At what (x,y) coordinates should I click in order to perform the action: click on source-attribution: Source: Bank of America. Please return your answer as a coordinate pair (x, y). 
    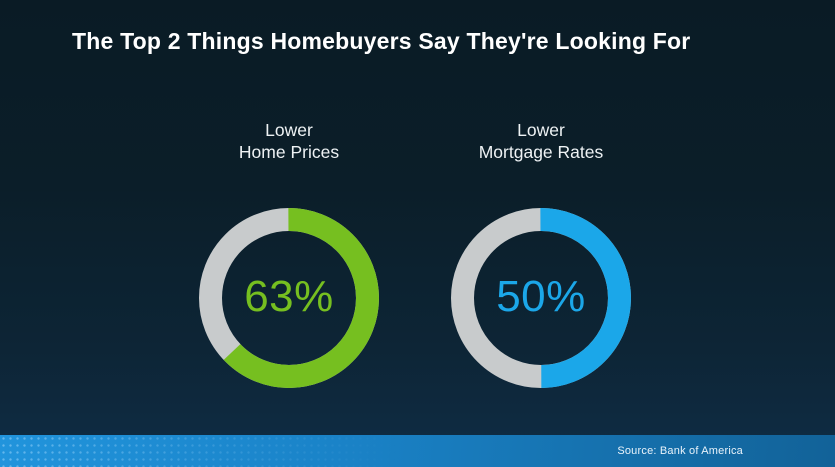
    Looking at the image, I should click on (680, 451).